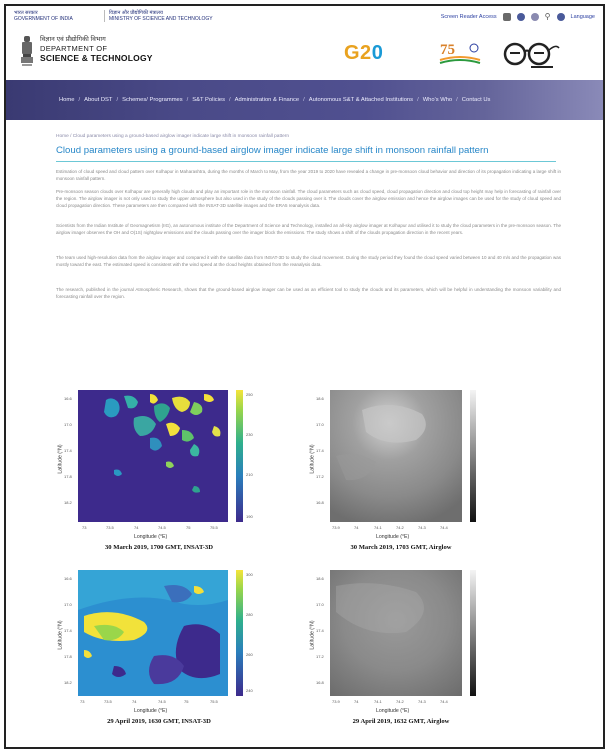 The height and width of the screenshot is (755, 611). What do you see at coordinates (468, 17) in the screenshot?
I see `screen-reader-link: Screen Reader Access` at bounding box center [468, 17].